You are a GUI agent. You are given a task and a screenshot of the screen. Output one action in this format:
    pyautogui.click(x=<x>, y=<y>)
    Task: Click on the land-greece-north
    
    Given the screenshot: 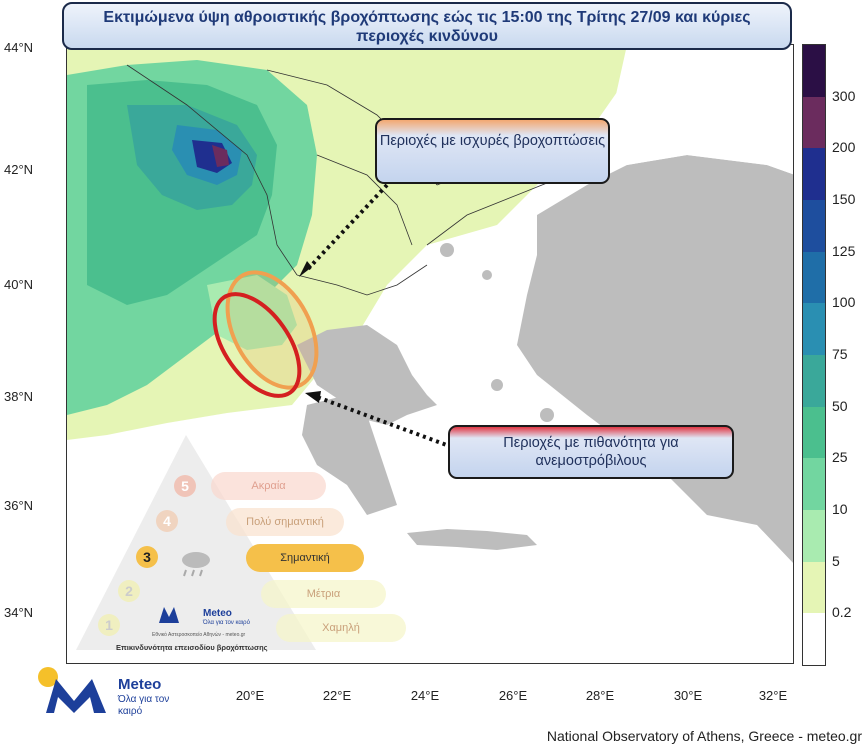 What is the action you would take?
    pyautogui.click(x=367, y=375)
    